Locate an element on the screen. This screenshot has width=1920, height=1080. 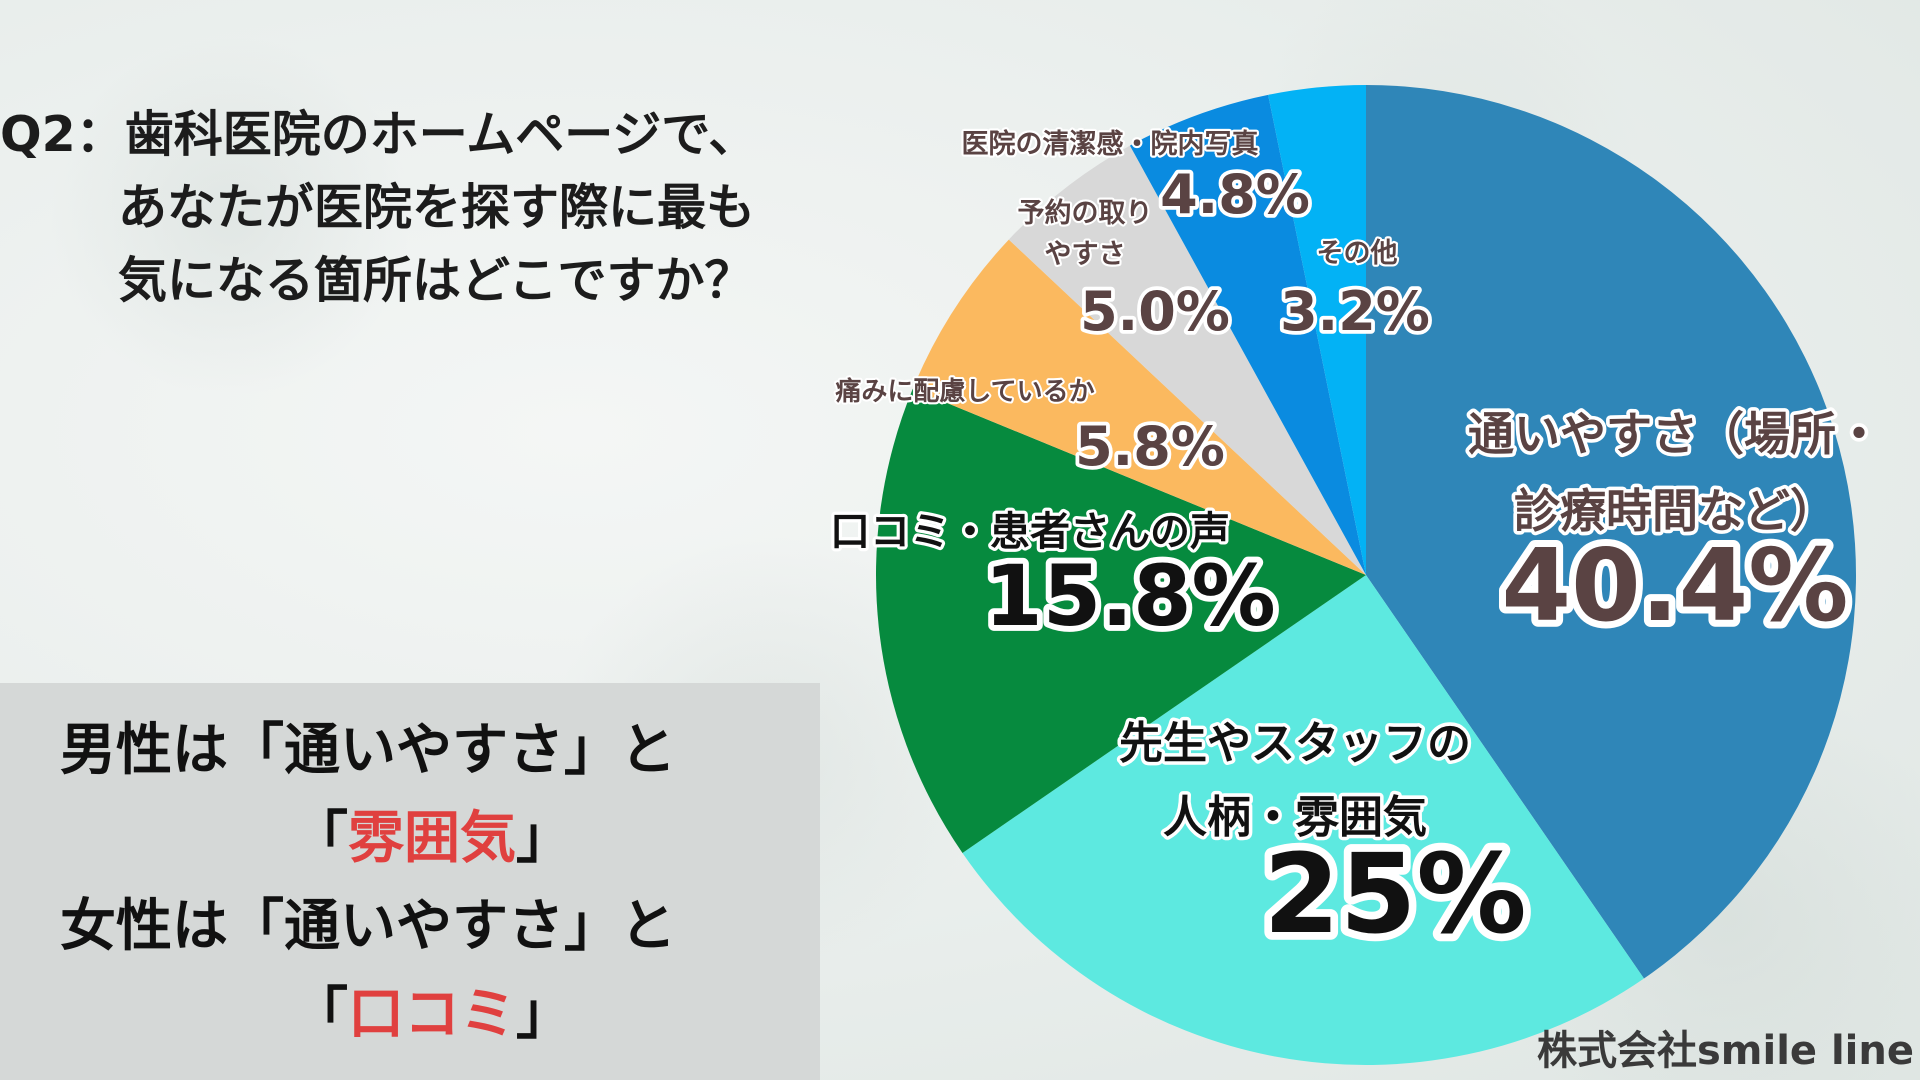
summary-female-highlight-line: 「口コミ」 is located at coordinates (662, 1009).